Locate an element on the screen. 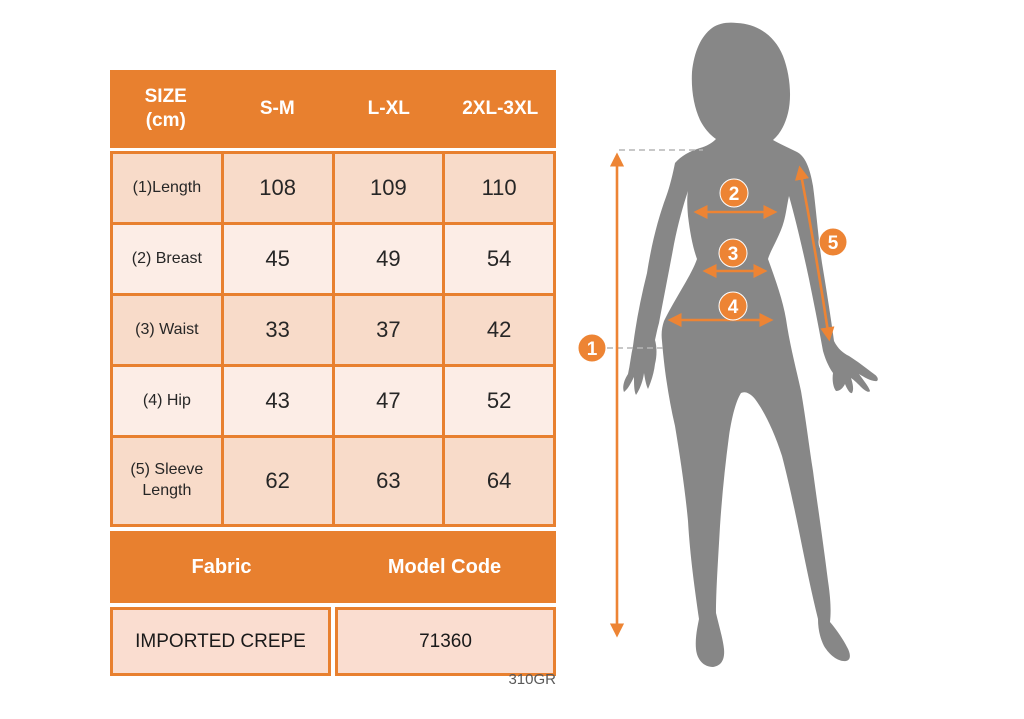 The image size is (1024, 719). svg-text: 4 is located at coordinates (733, 307).